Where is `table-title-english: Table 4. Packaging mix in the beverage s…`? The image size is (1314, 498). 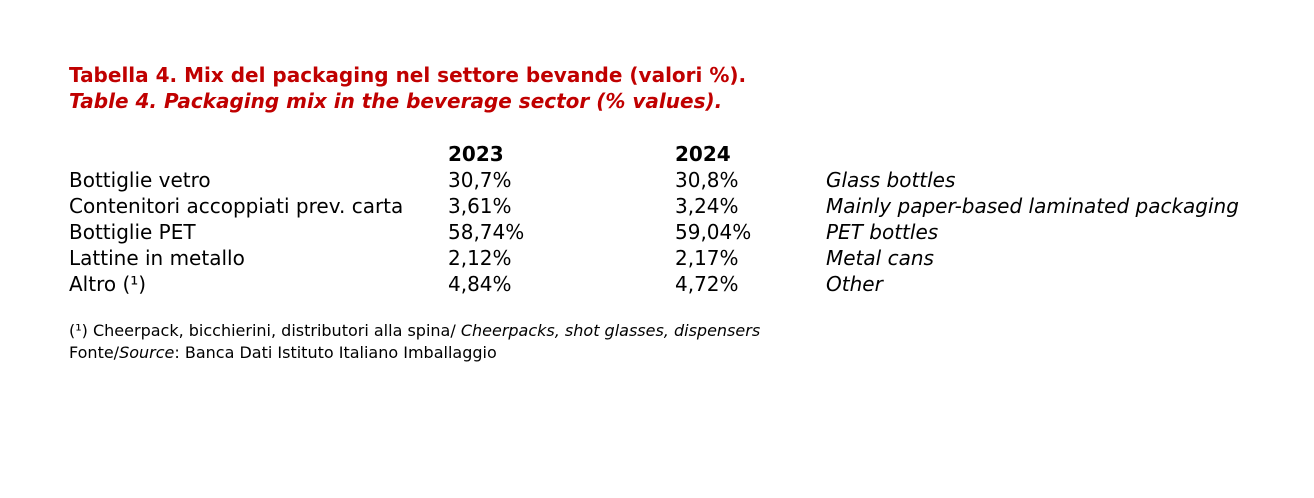
table-title-english: Table 4. Packaging mix in the beverage s… is located at coordinates (396, 101).